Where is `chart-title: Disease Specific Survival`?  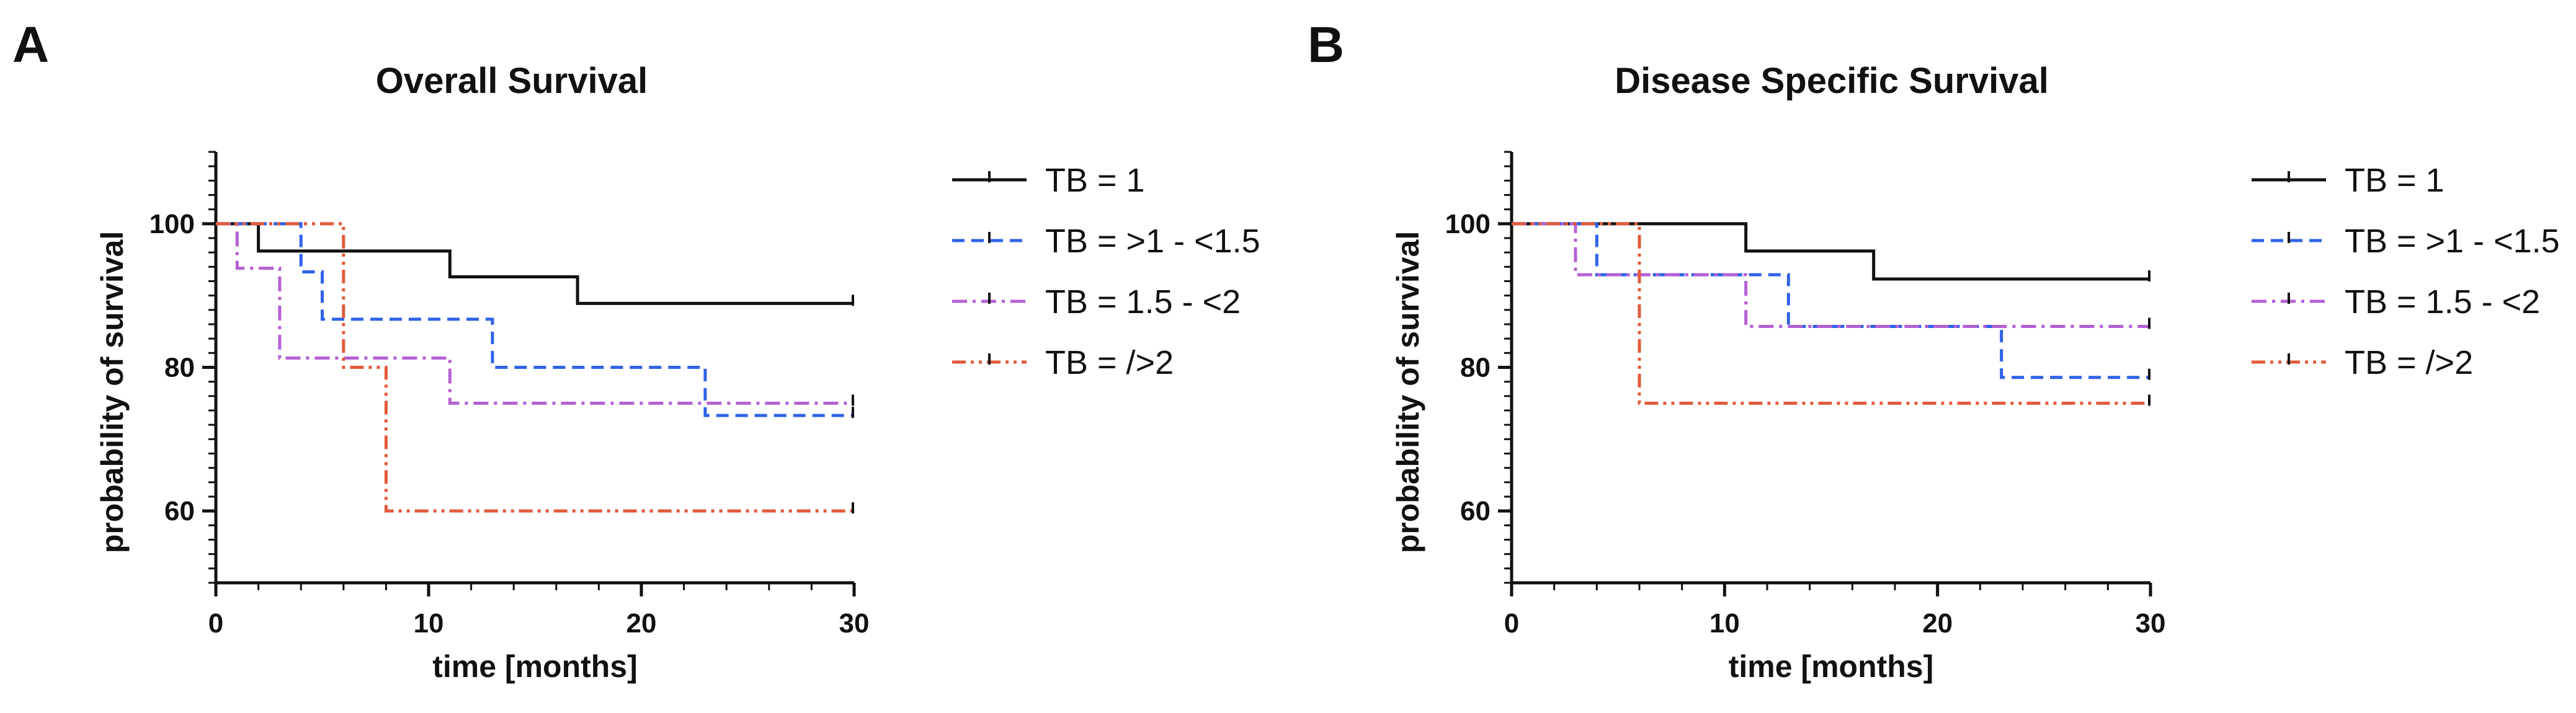 chart-title: Disease Specific Survival is located at coordinates (1832, 81).